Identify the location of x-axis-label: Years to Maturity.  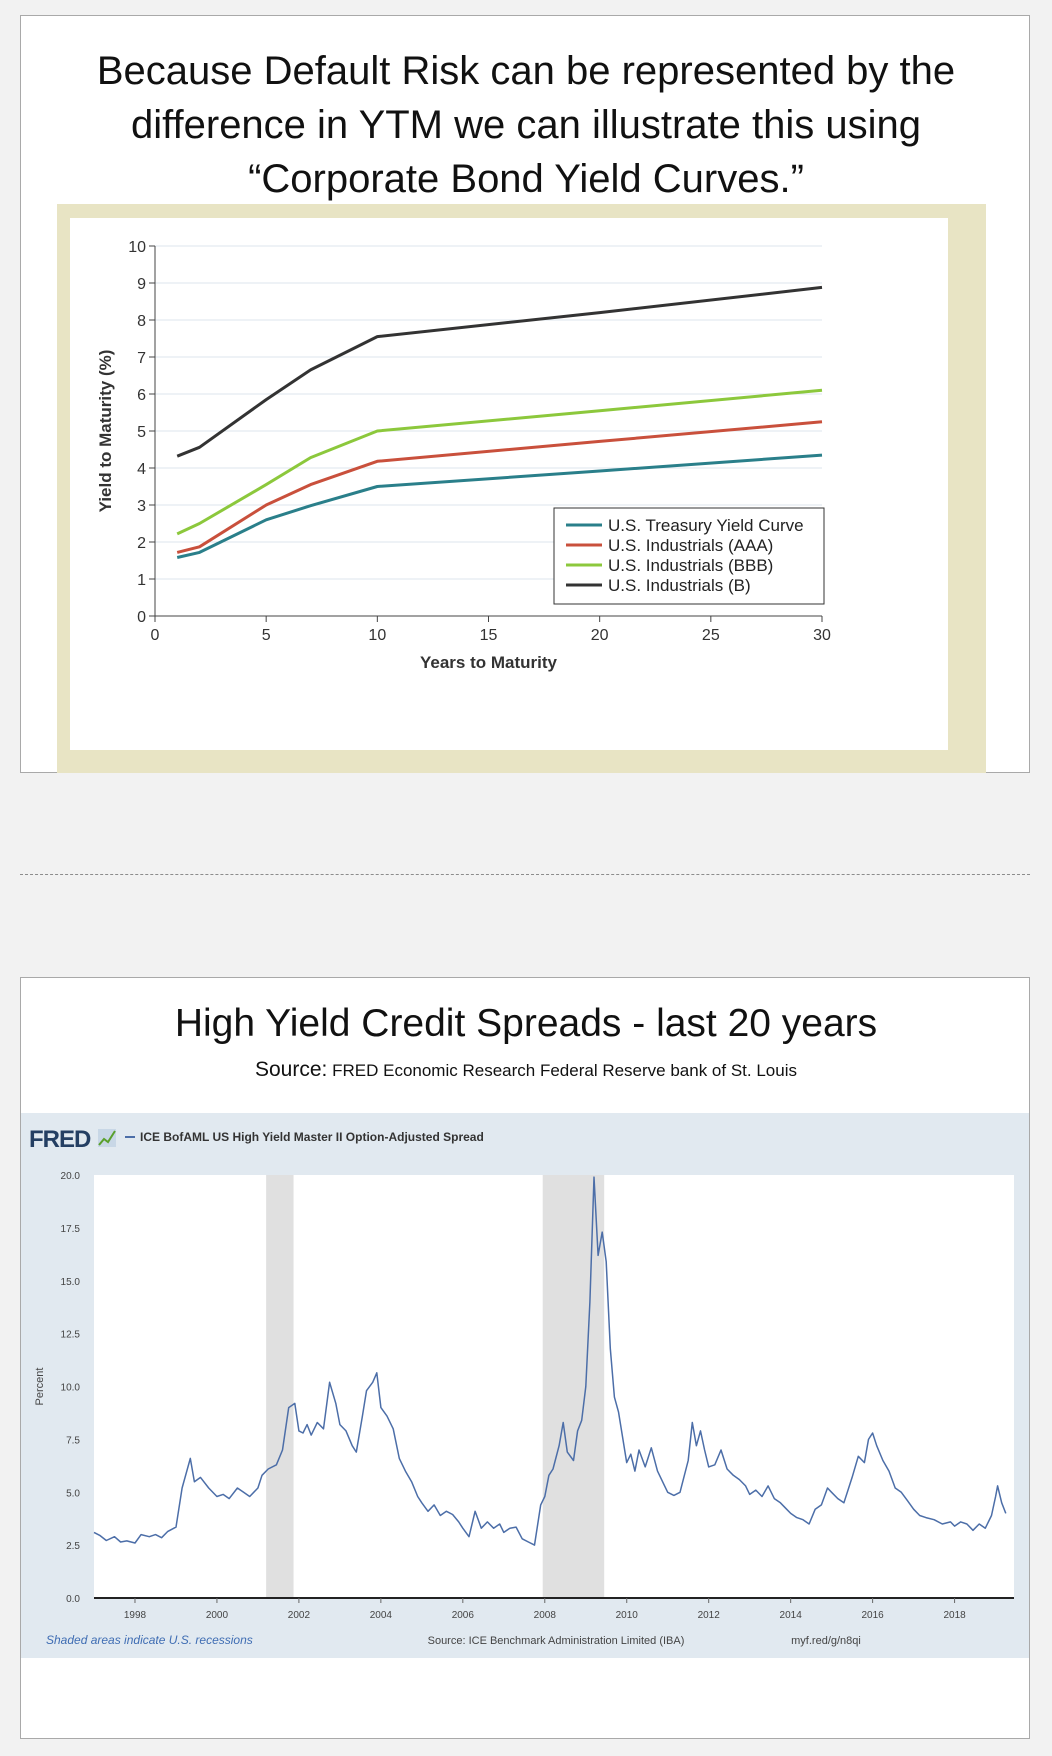
(489, 662).